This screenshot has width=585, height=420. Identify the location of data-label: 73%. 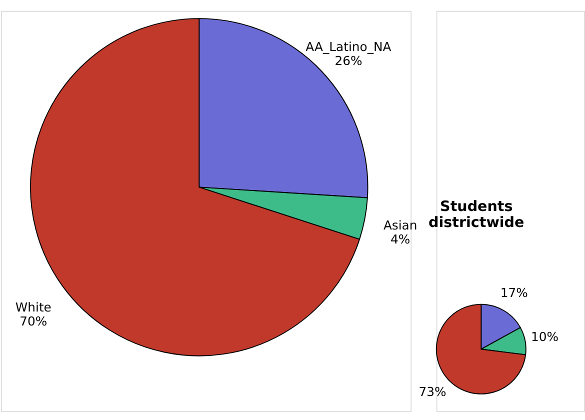
(432, 391).